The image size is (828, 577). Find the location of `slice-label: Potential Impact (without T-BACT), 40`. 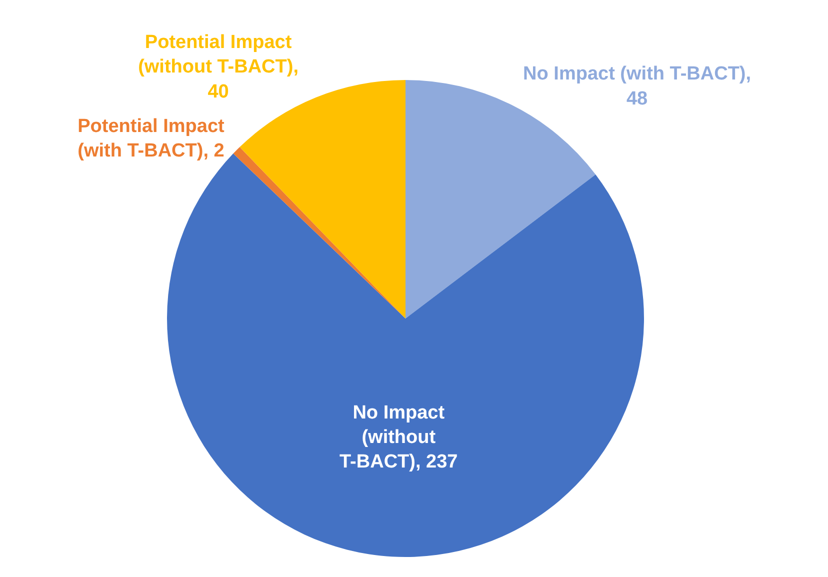

slice-label: Potential Impact (without T-BACT), 40 is located at coordinates (218, 67).